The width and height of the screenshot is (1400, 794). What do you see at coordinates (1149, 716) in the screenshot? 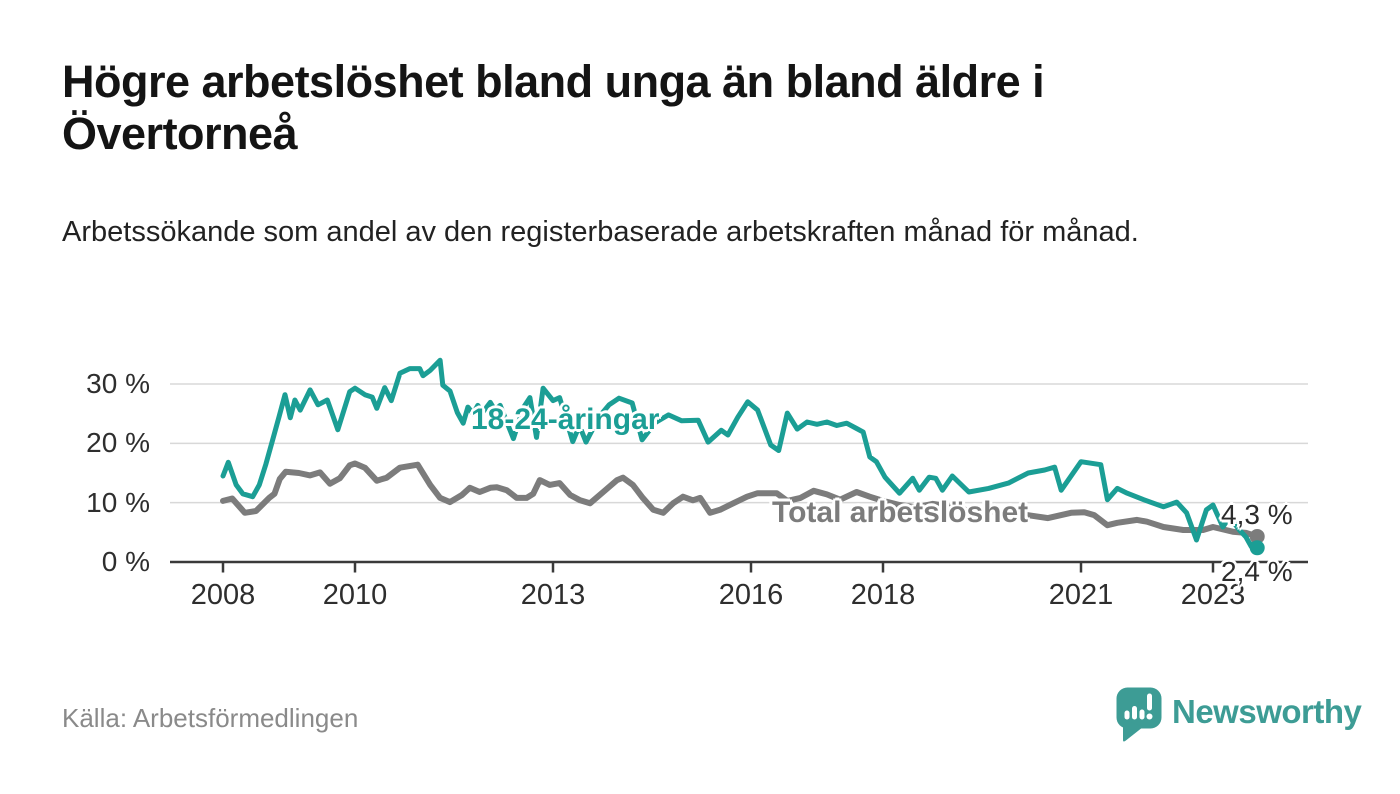
I see `logo-exclamation-dot` at bounding box center [1149, 716].